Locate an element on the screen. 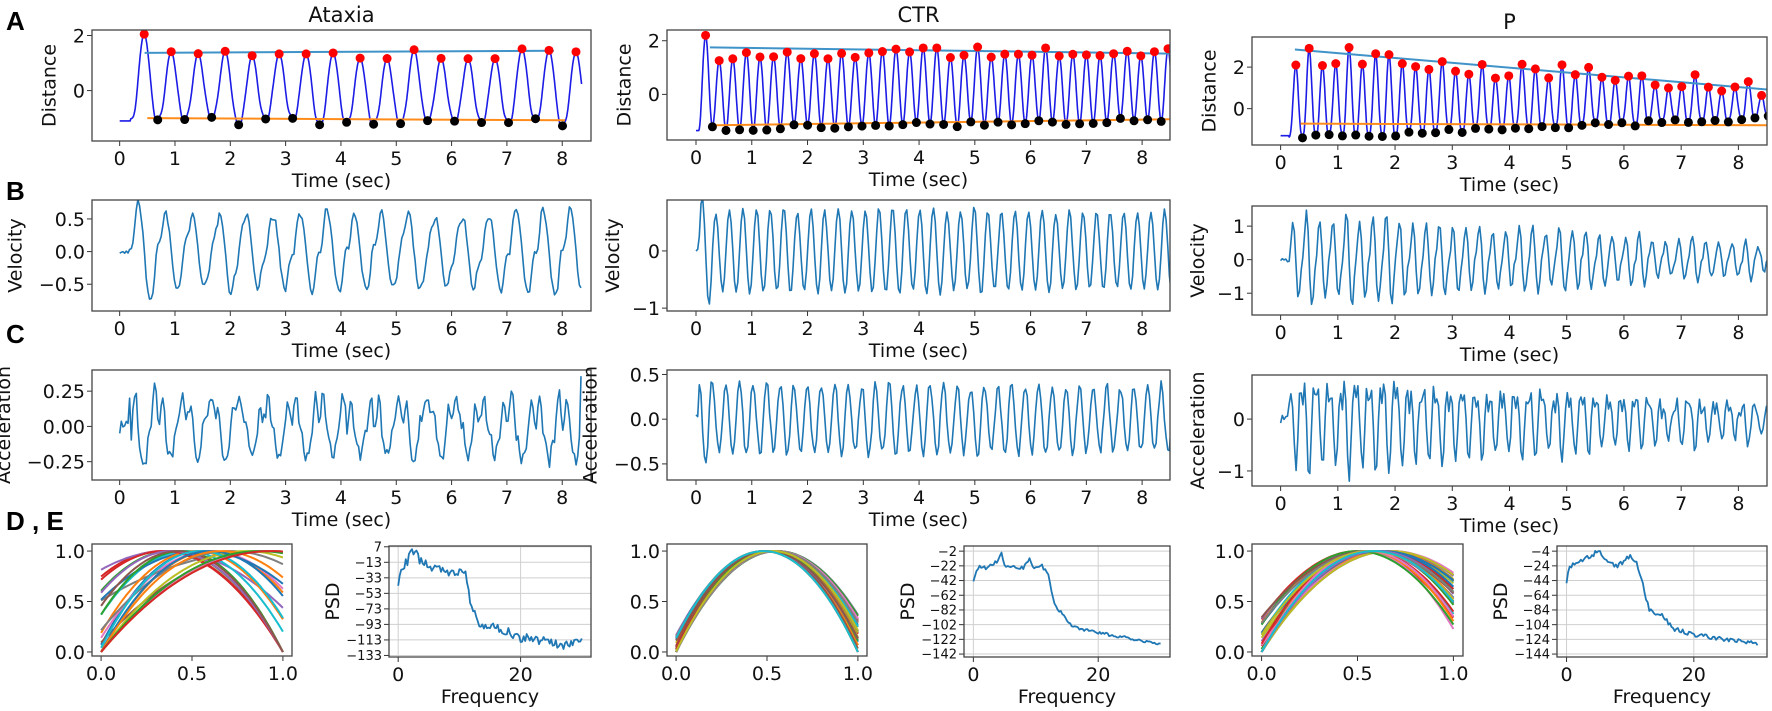 This screenshot has height=711, width=1772. x-tick-label: 0 is located at coordinates (696, 158).